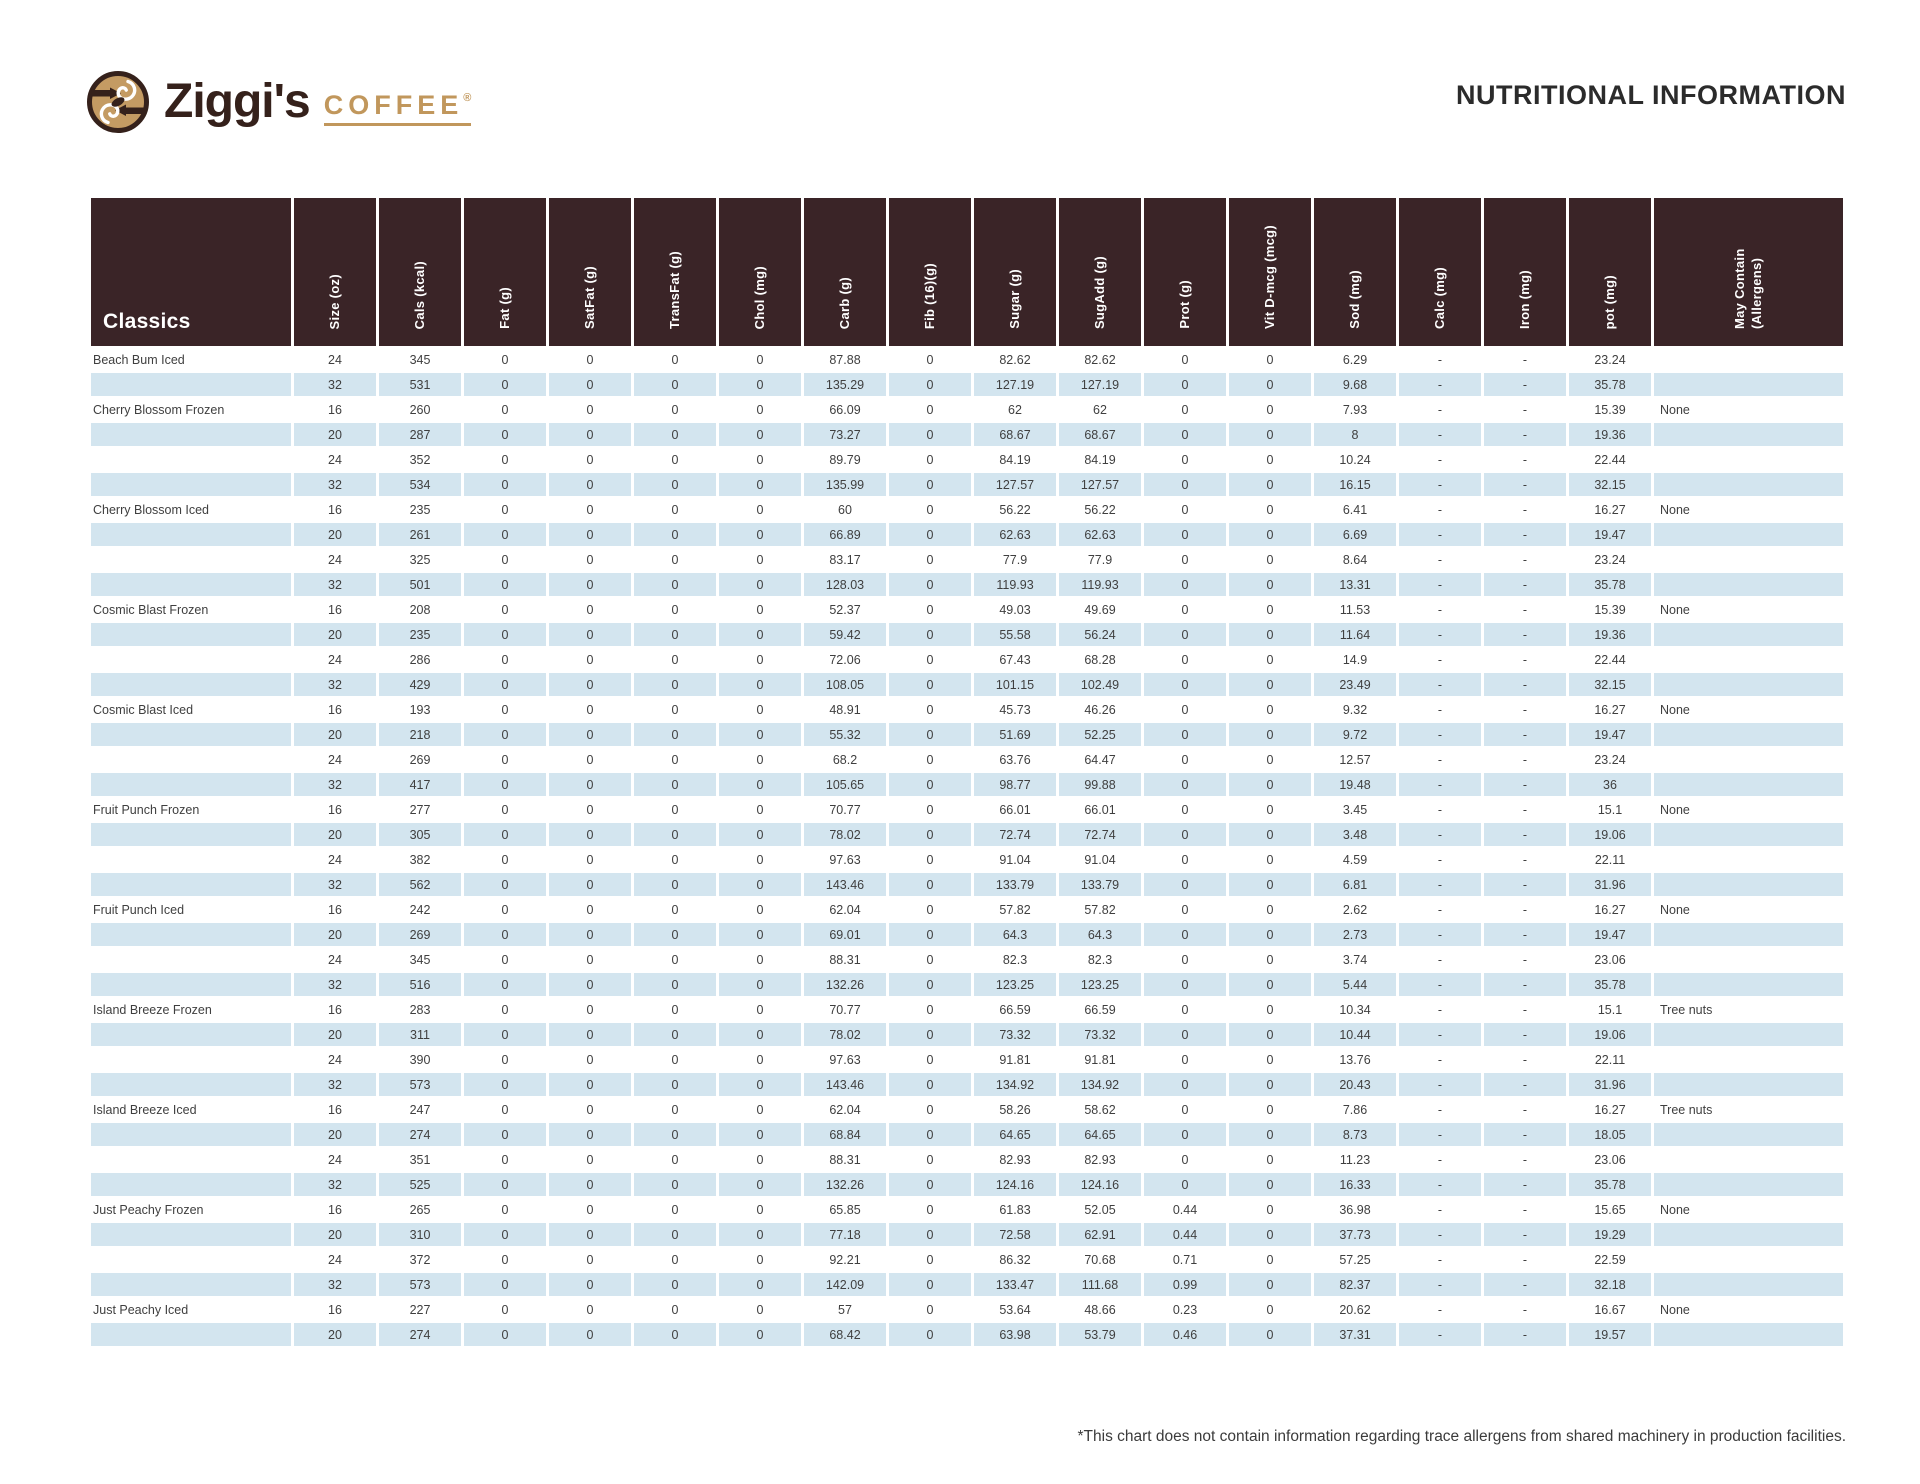 This screenshot has height=1484, width=1920. What do you see at coordinates (1610, 884) in the screenshot?
I see `value-cell: 31.96` at bounding box center [1610, 884].